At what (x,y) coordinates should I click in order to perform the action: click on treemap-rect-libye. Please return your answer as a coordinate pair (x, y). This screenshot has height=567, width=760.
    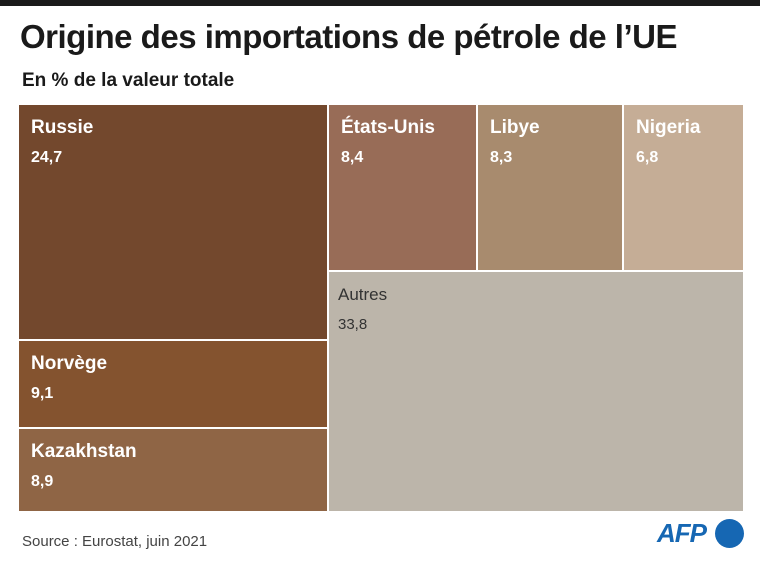
    Looking at the image, I should click on (550, 187).